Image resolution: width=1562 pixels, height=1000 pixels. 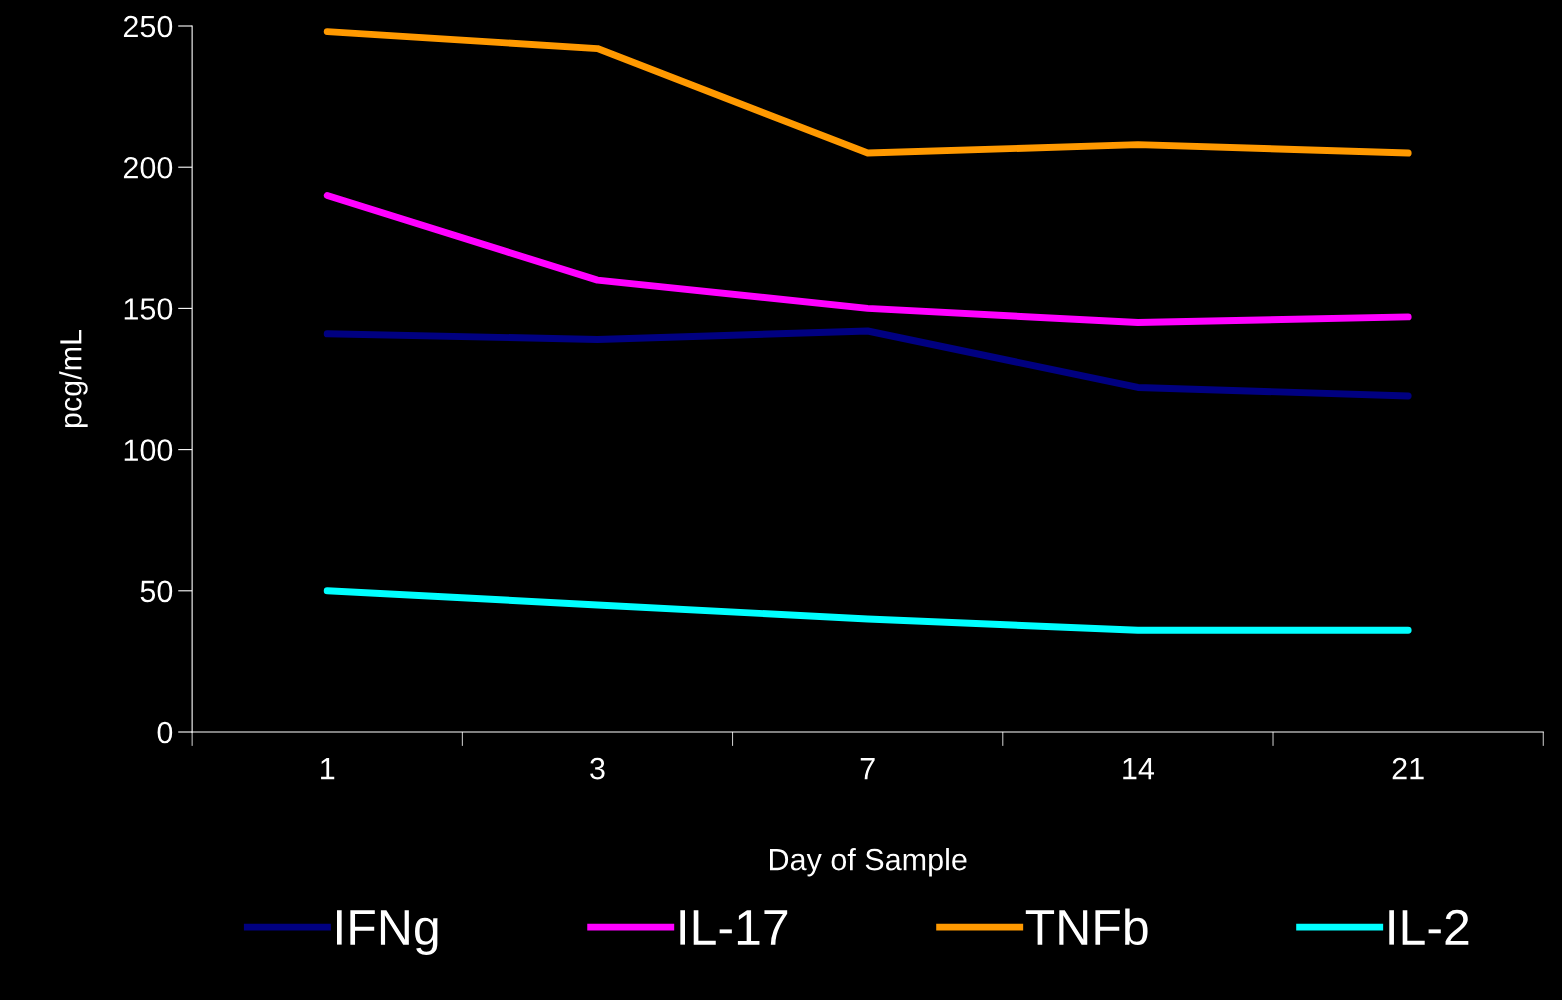 I want to click on y-tick-label: 250, so click(x=148, y=26).